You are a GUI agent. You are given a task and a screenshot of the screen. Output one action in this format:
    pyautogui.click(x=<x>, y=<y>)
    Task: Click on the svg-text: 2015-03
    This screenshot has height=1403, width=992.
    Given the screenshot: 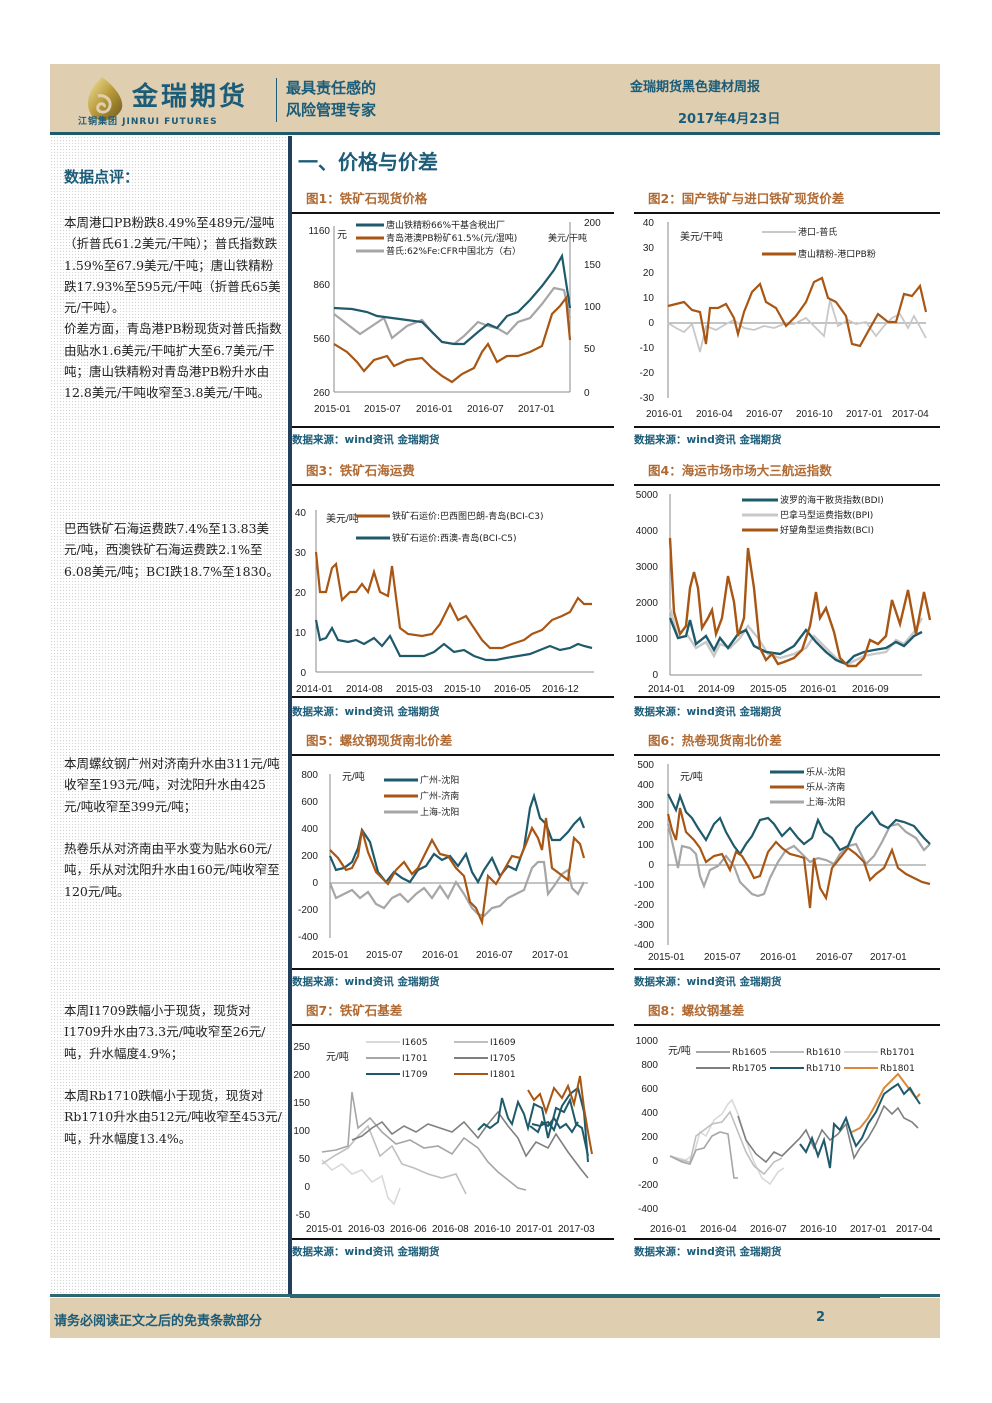 What is the action you would take?
    pyautogui.click(x=414, y=689)
    